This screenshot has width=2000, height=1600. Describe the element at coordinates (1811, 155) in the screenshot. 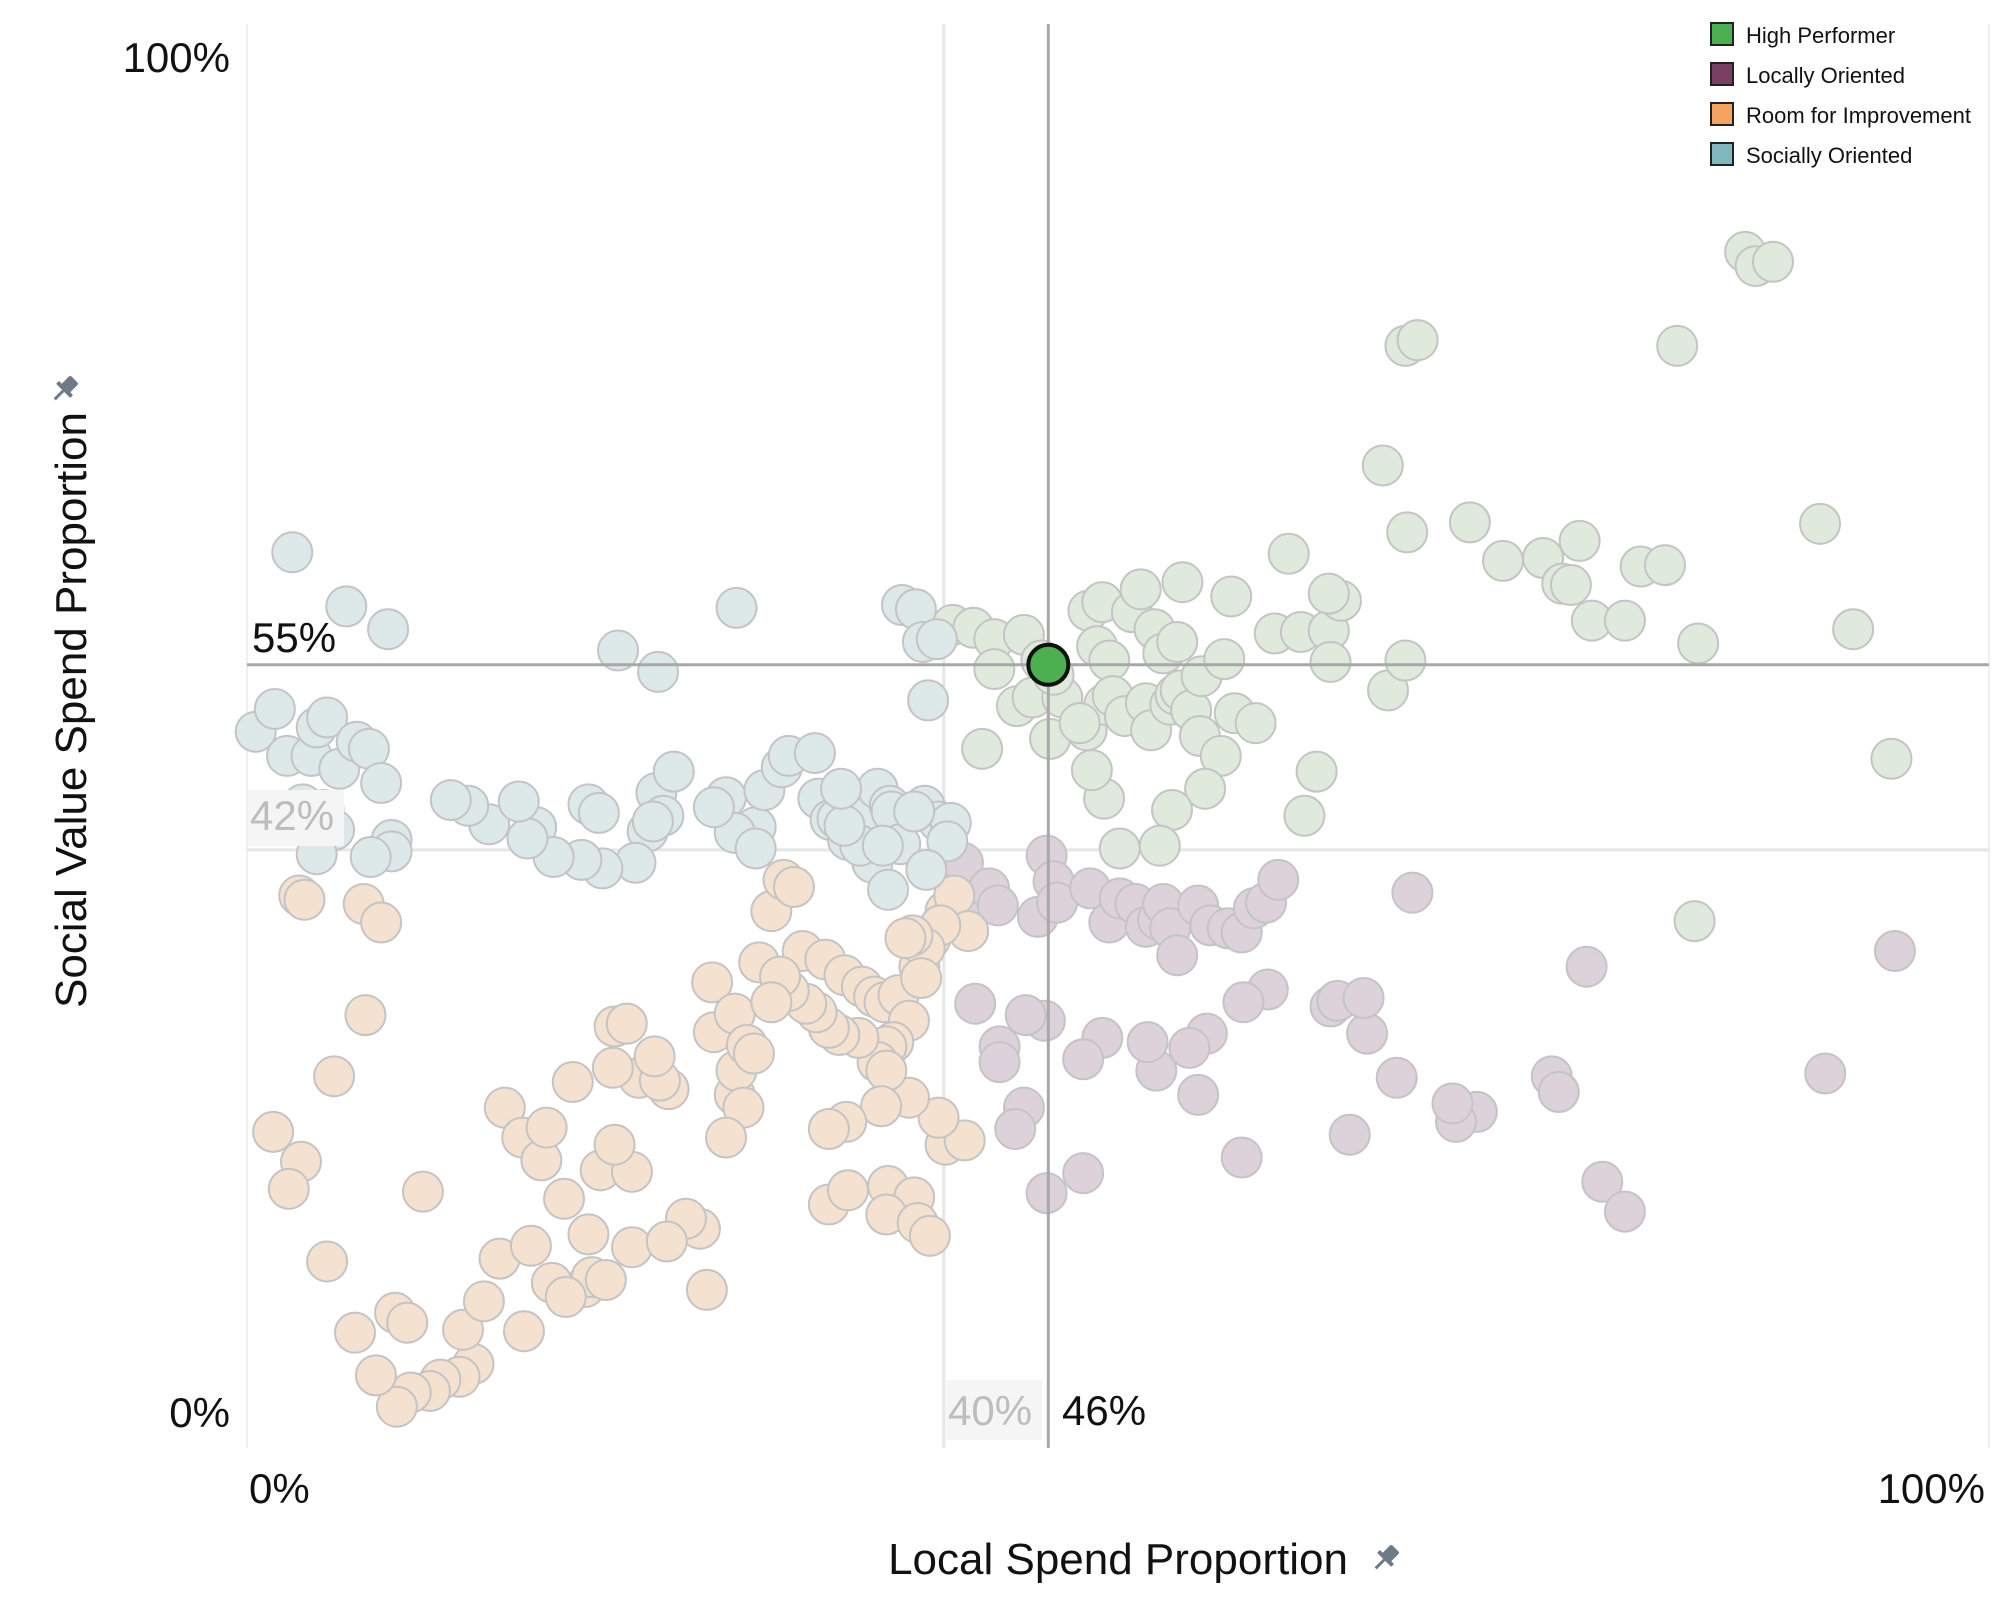

I see `legend-item-socially-oriented: Socially Oriented` at that location.